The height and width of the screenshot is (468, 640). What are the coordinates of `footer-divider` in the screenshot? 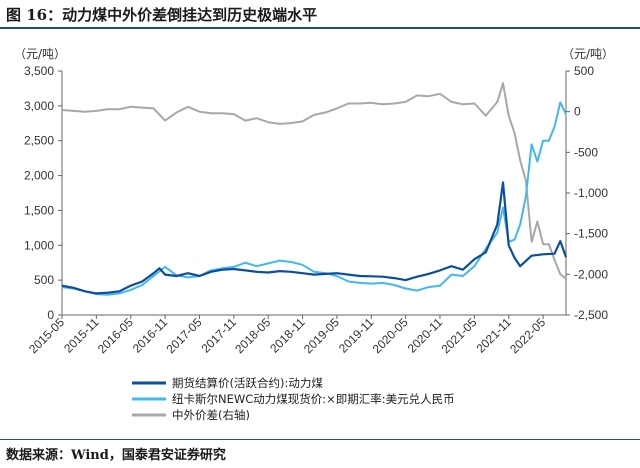 It's located at (320, 439).